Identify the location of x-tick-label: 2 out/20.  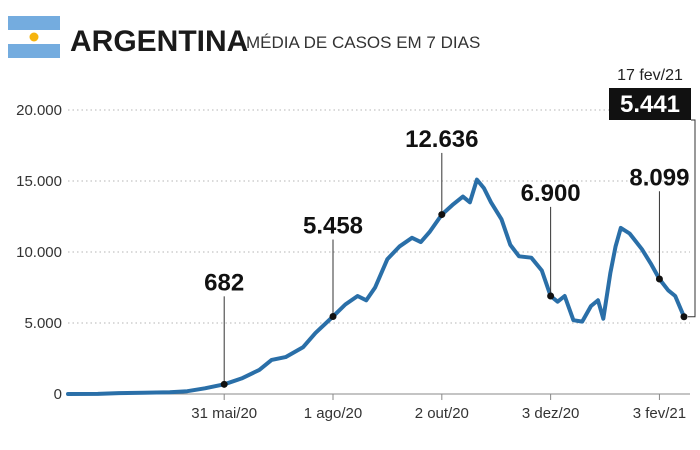
(442, 413).